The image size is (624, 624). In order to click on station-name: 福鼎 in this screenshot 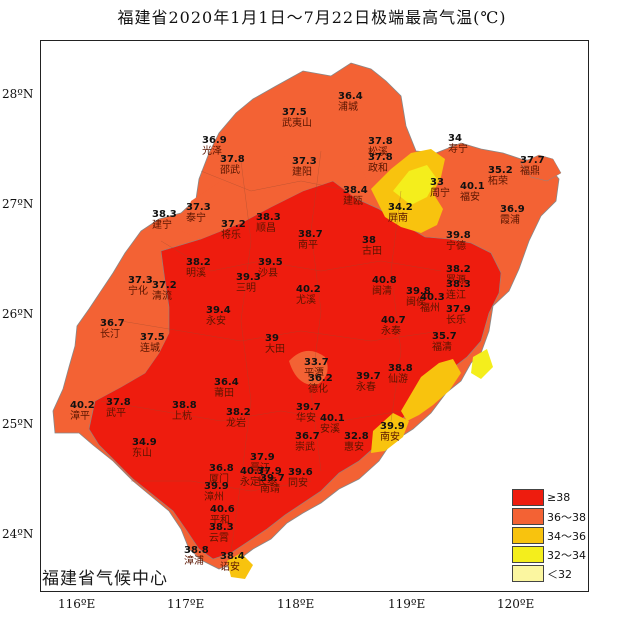, I will do `click(530, 171)`.